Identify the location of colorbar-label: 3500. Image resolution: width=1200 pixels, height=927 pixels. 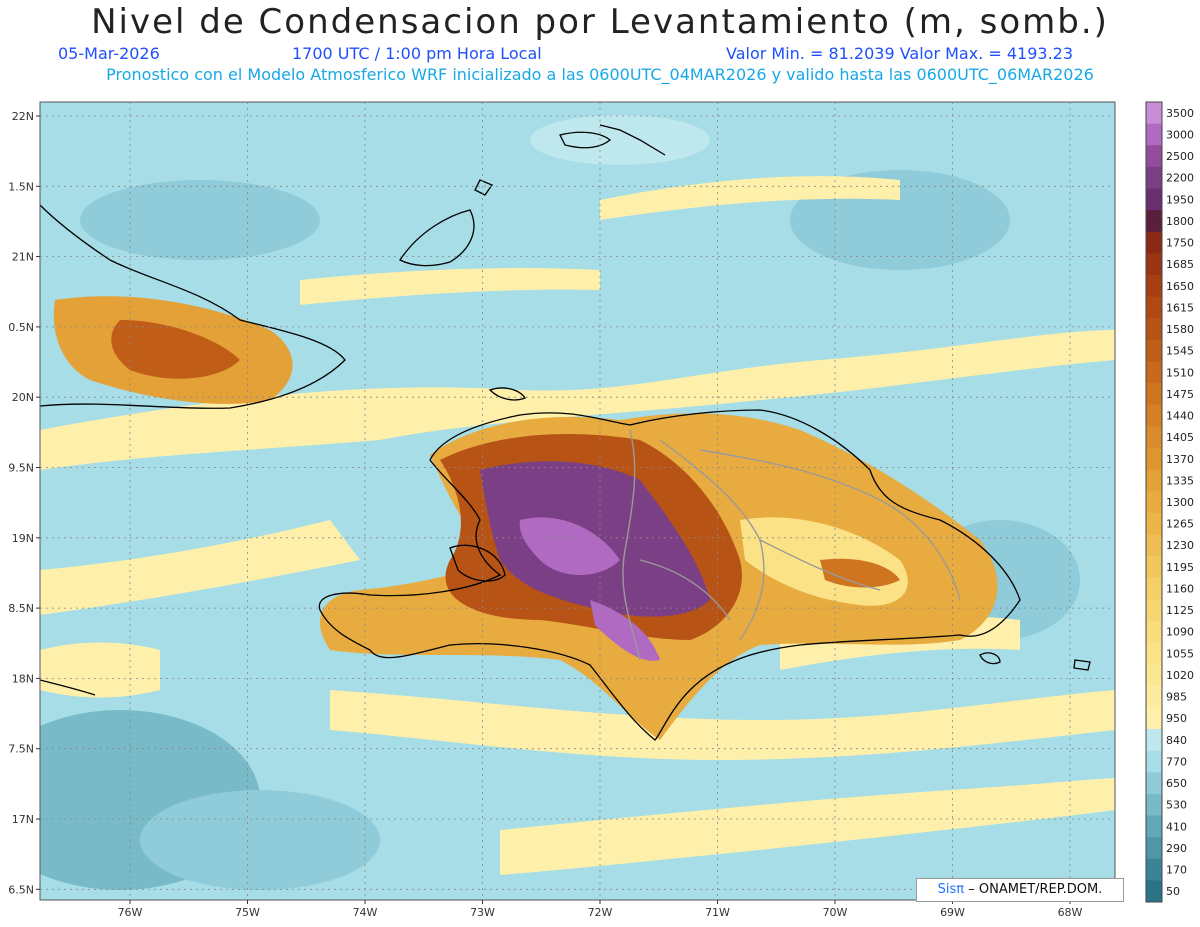
(1180, 113).